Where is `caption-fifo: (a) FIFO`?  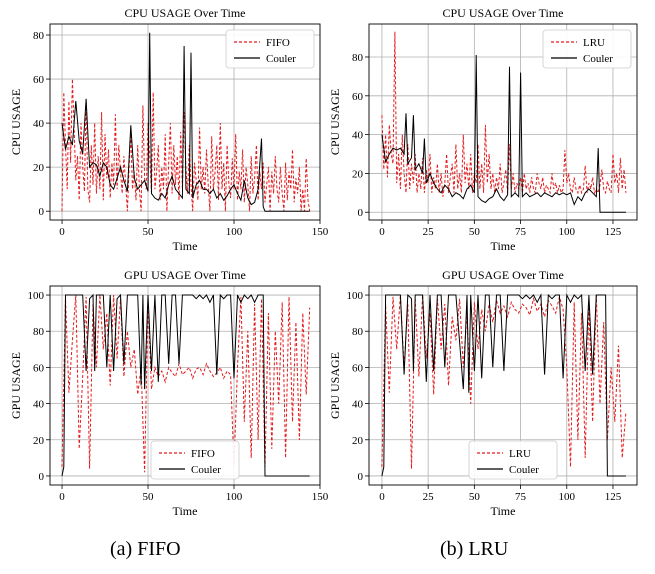 caption-fifo: (a) FIFO is located at coordinates (145, 549).